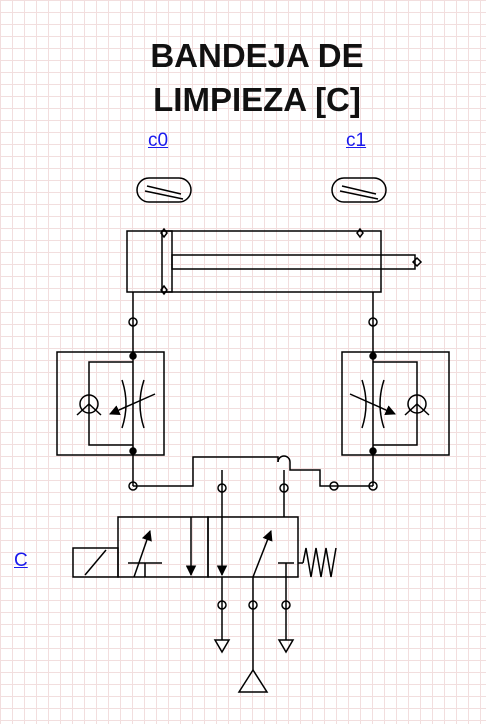 The width and height of the screenshot is (486, 724). Describe the element at coordinates (359, 190) in the screenshot. I see `limit-sensor-c1-icon` at that location.